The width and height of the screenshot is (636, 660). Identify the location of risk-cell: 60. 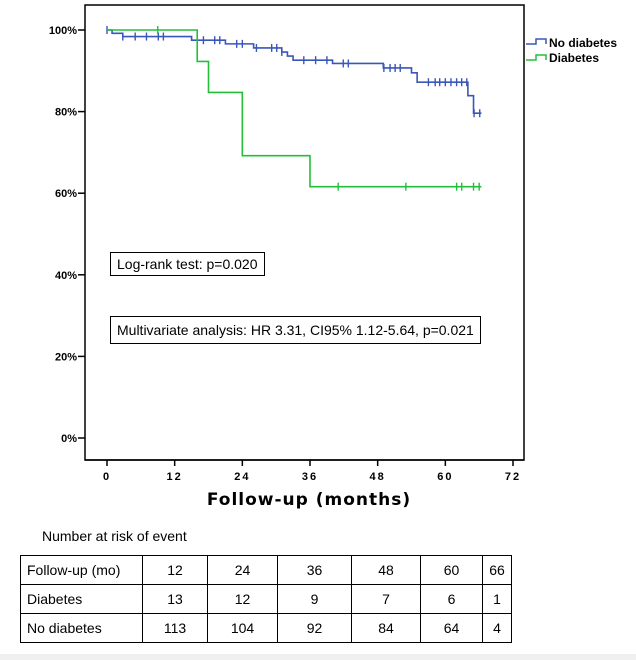
(451, 570).